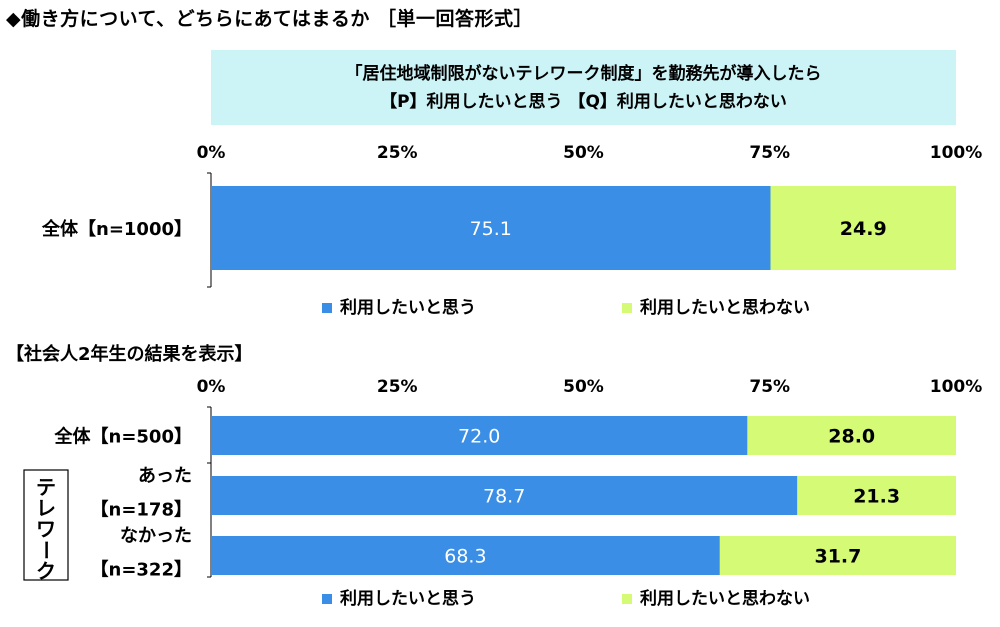 This screenshot has height=627, width=1000. Describe the element at coordinates (46, 571) in the screenshot. I see `group-label-char: ク` at that location.